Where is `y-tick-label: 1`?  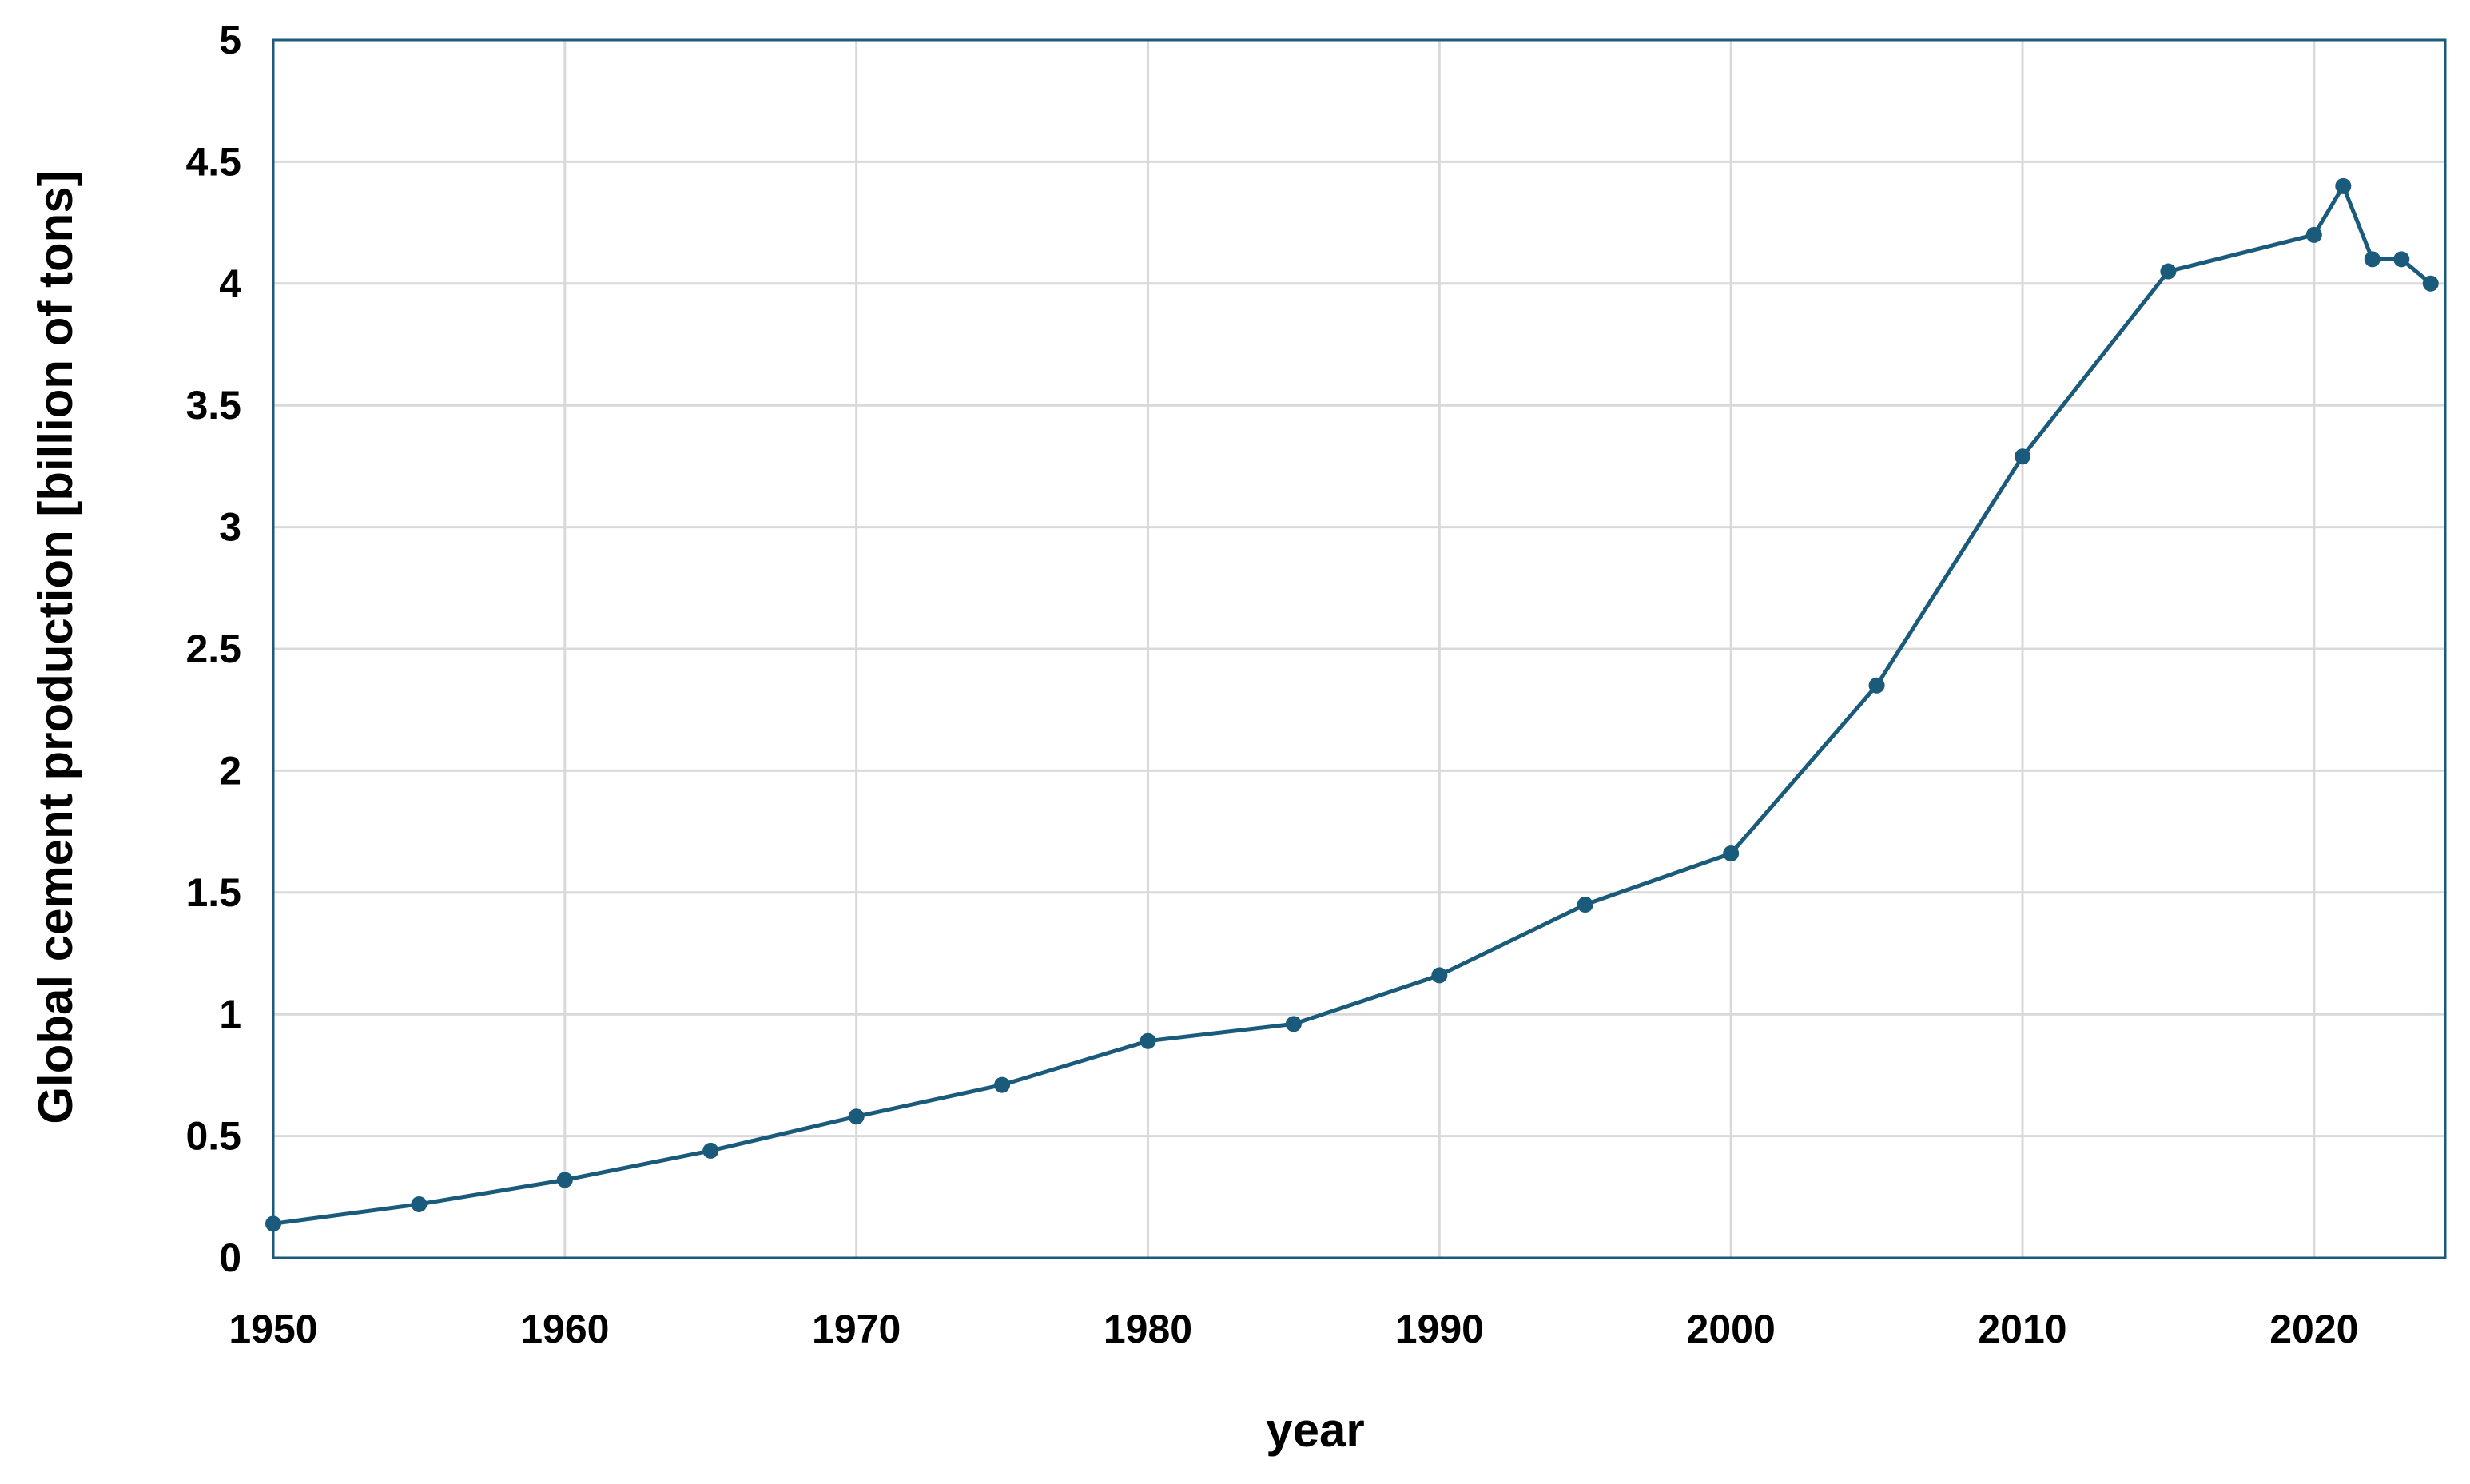 y-tick-label: 1 is located at coordinates (230, 1014).